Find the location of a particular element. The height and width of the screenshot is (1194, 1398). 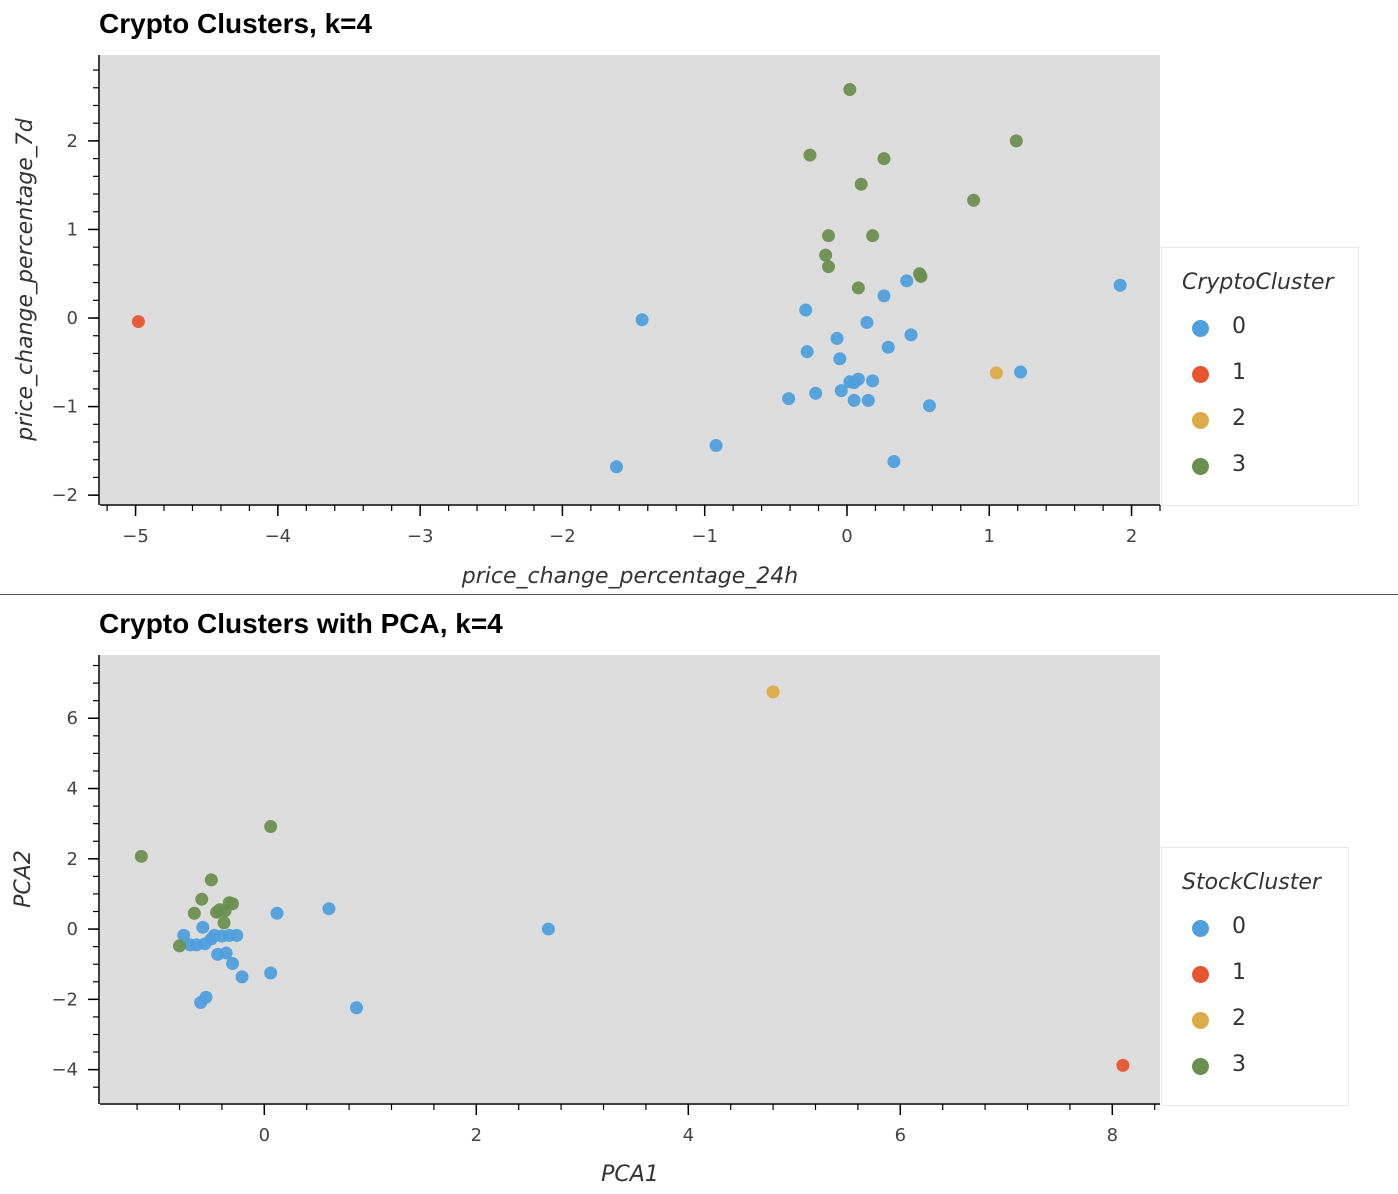

x-tick-label: −2 is located at coordinates (562, 536).